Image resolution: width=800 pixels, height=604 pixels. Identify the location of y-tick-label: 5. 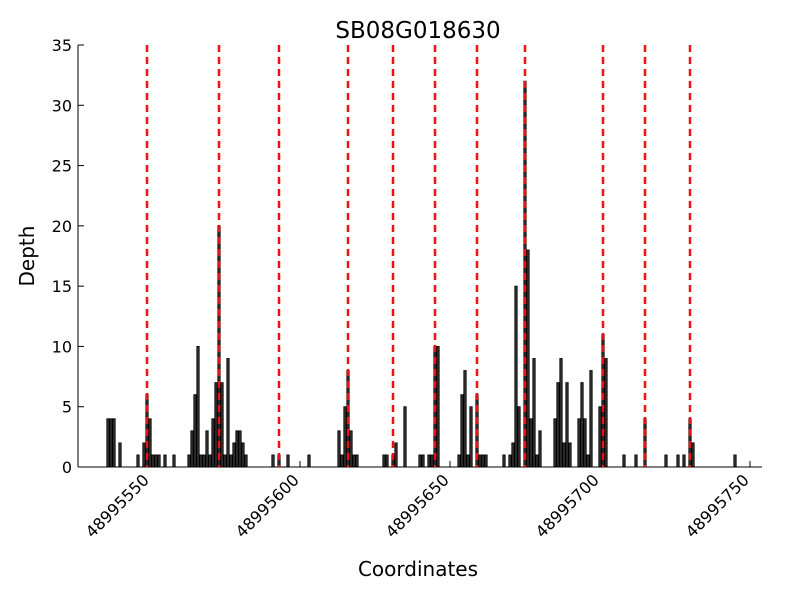
(67, 407).